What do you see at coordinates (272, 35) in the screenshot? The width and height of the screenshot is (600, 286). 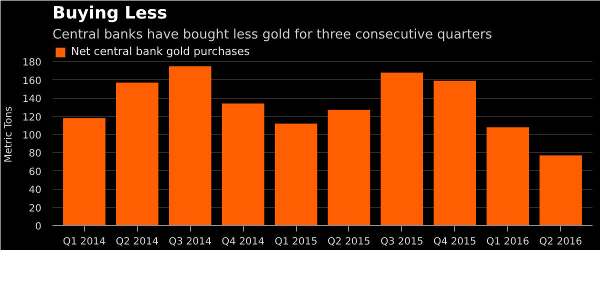 I see `chart-subtitle: Central banks have bought less gold for three consecutive quarters` at bounding box center [272, 35].